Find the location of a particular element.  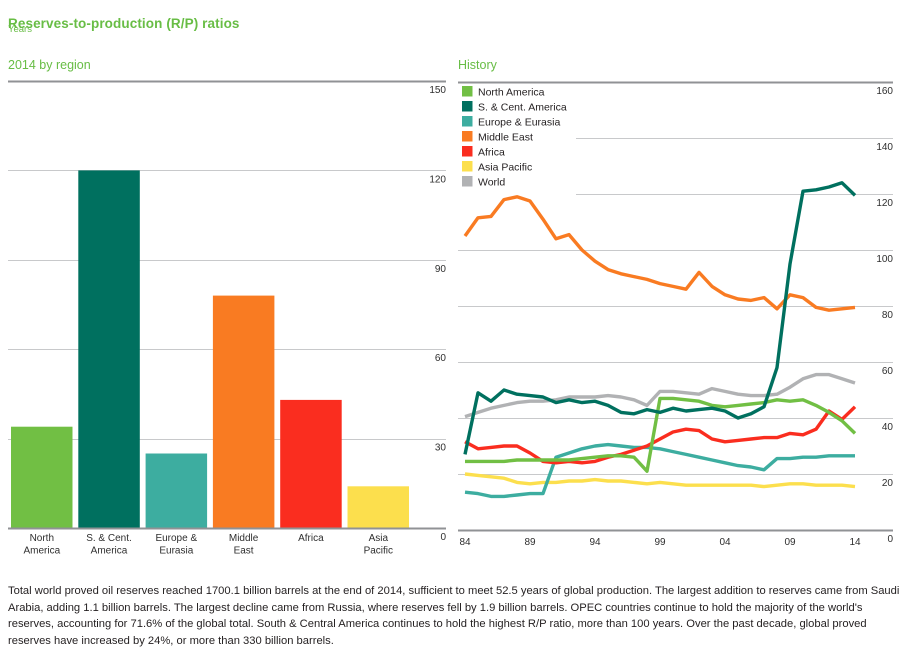

x-category-label-africa: Africa is located at coordinates (311, 538).